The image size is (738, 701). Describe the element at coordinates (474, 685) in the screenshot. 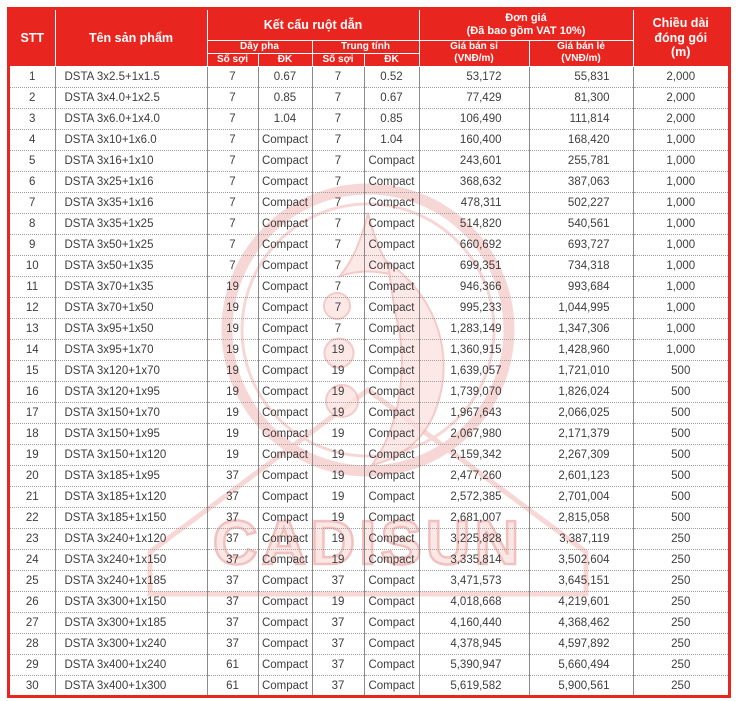

I see `cell-wholesale-price: 5,619,582` at that location.